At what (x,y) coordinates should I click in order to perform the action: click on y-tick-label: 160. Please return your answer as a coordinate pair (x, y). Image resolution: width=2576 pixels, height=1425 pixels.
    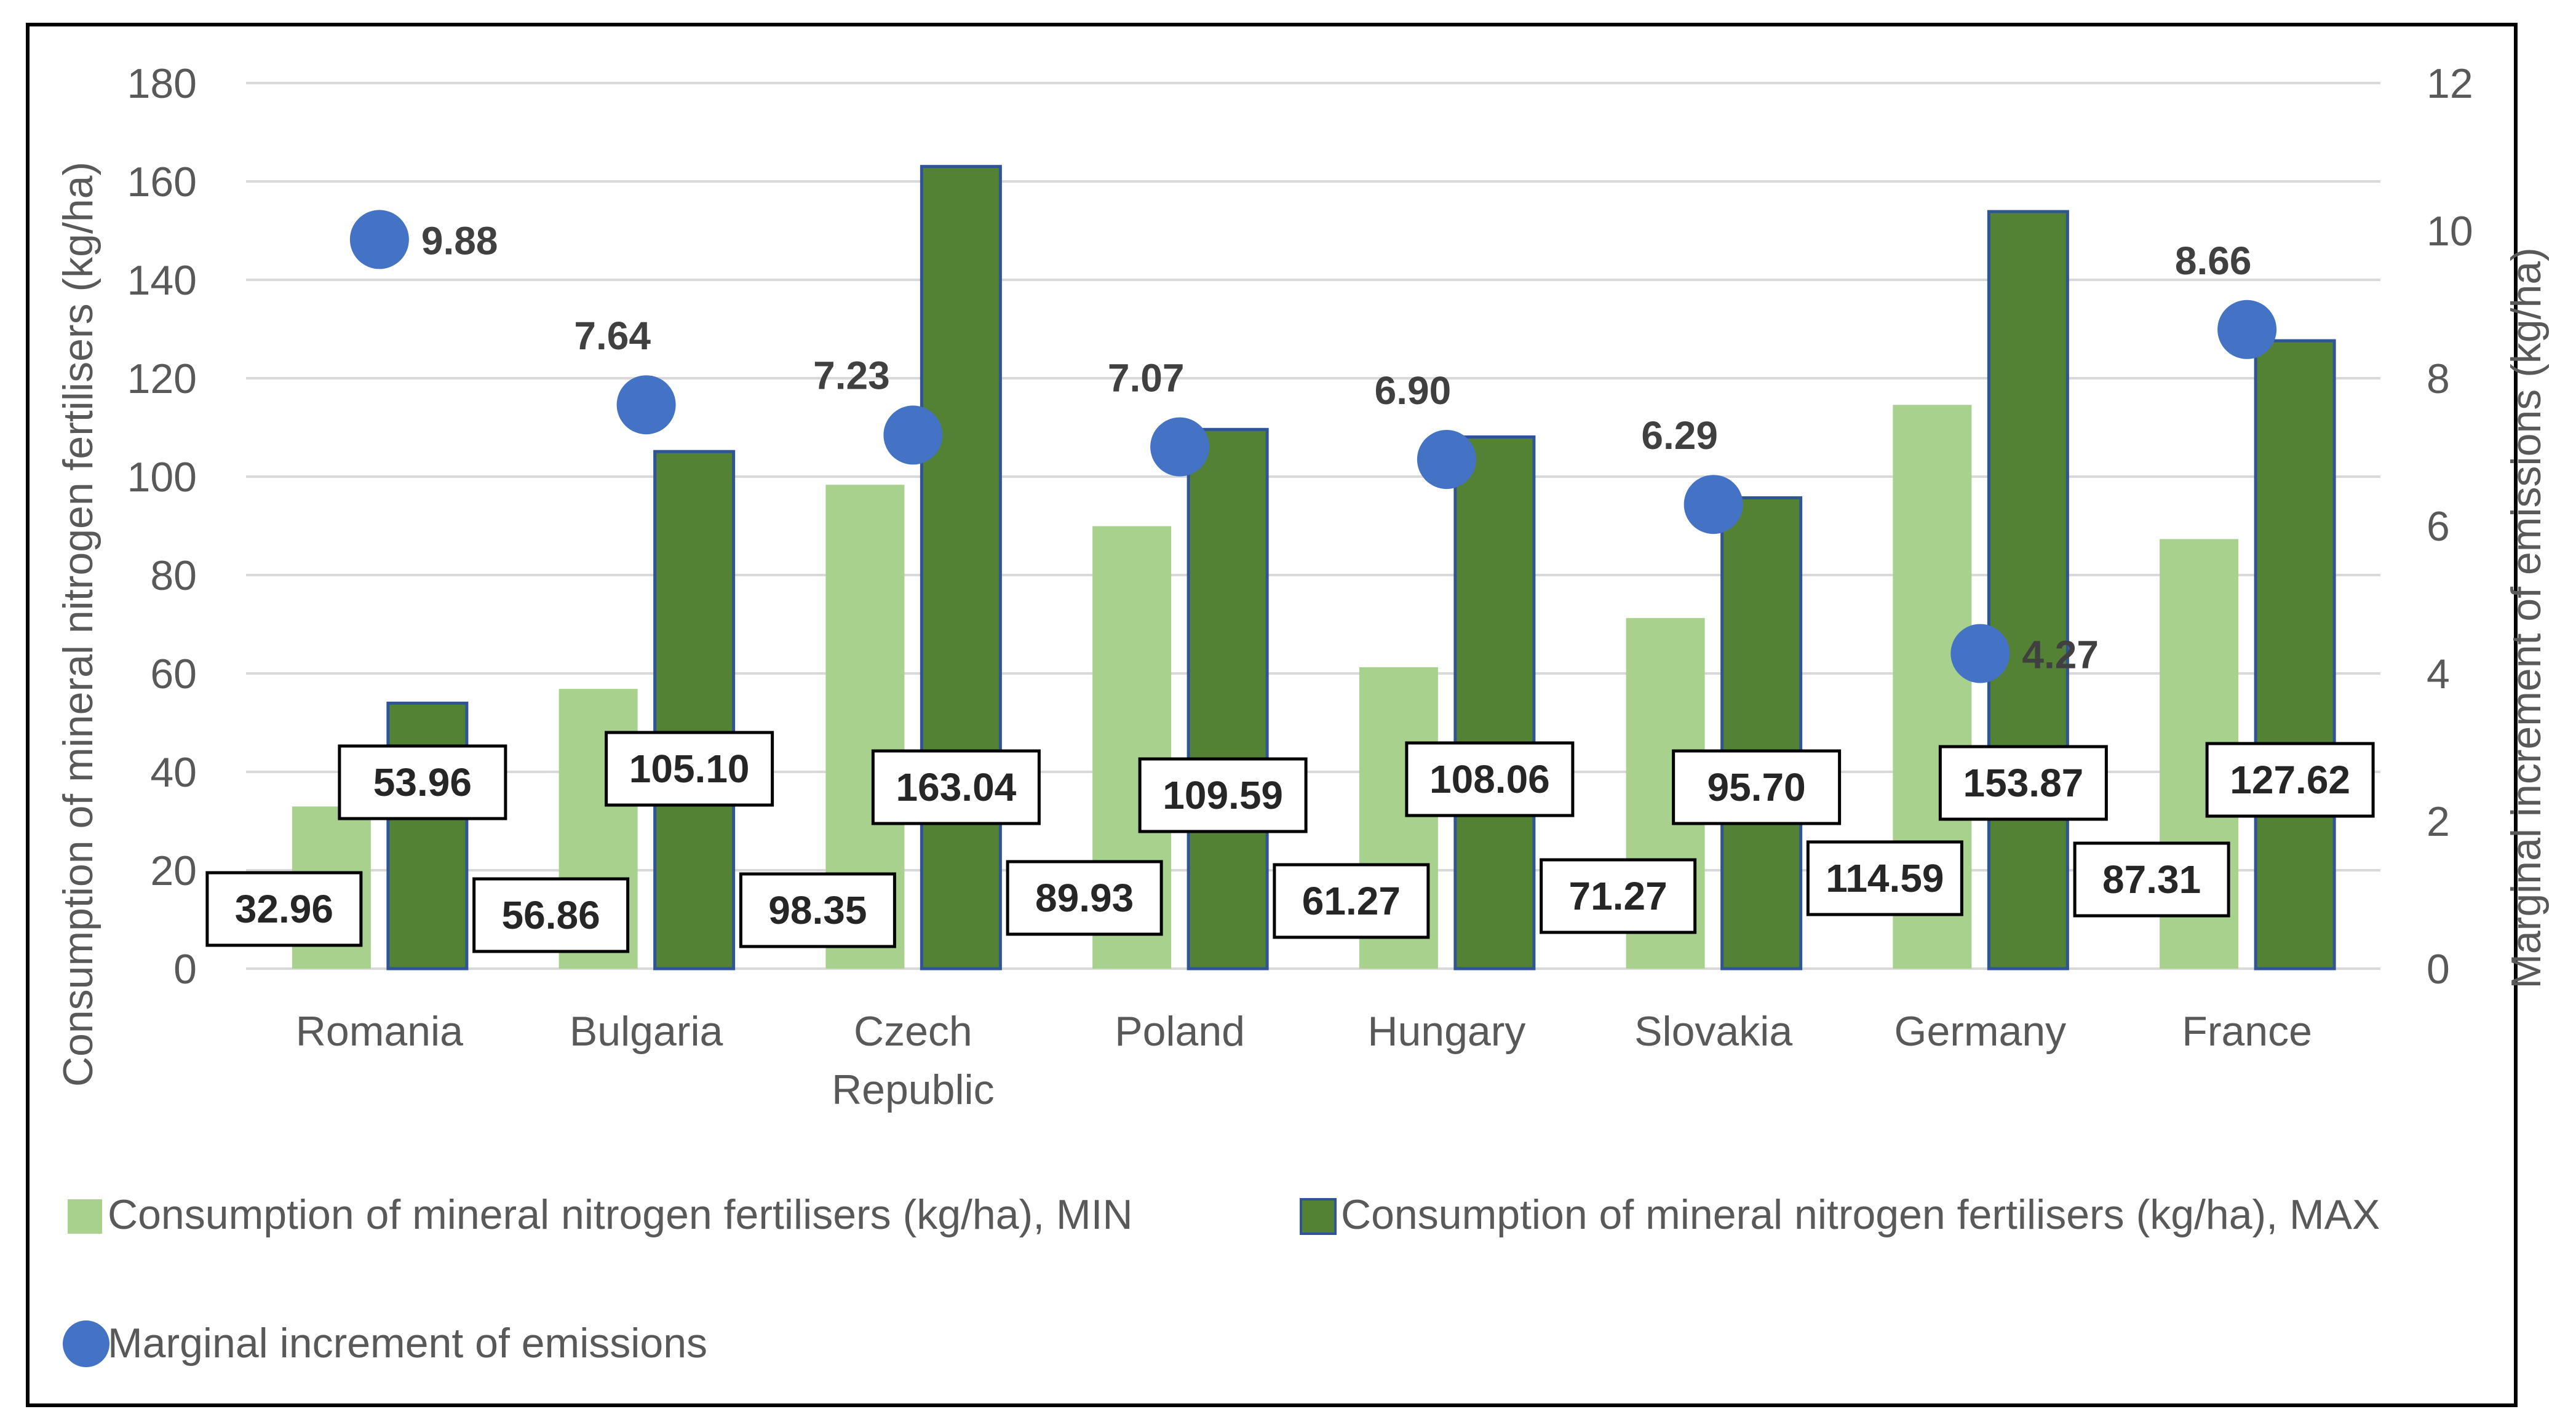
    Looking at the image, I should click on (162, 182).